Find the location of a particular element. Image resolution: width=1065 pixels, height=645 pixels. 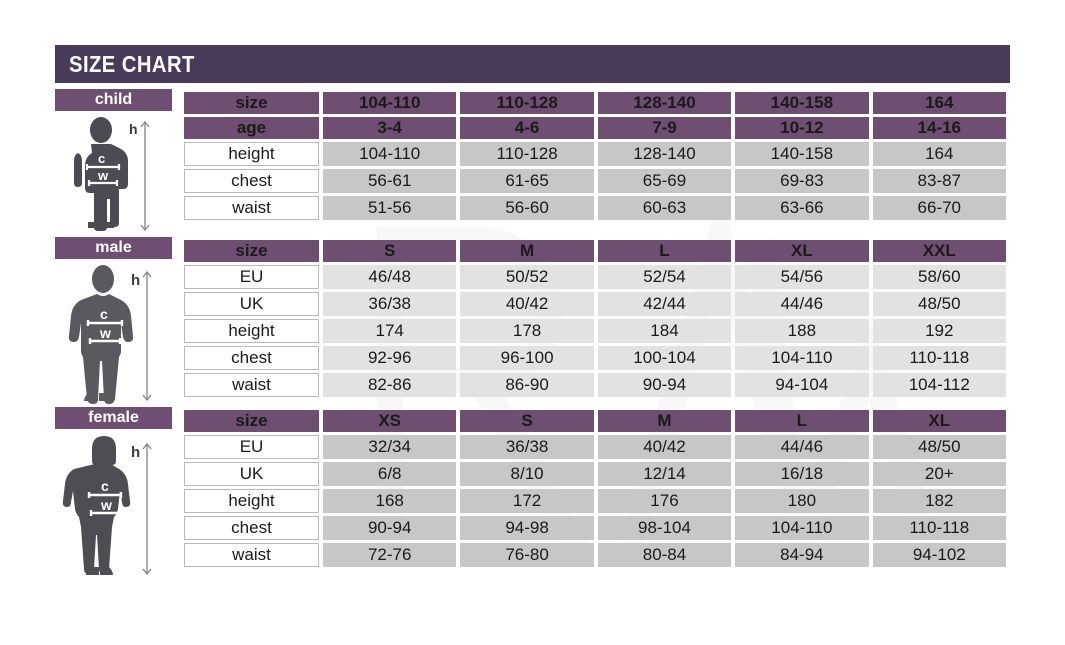

category-badge-female: female is located at coordinates (113, 418).